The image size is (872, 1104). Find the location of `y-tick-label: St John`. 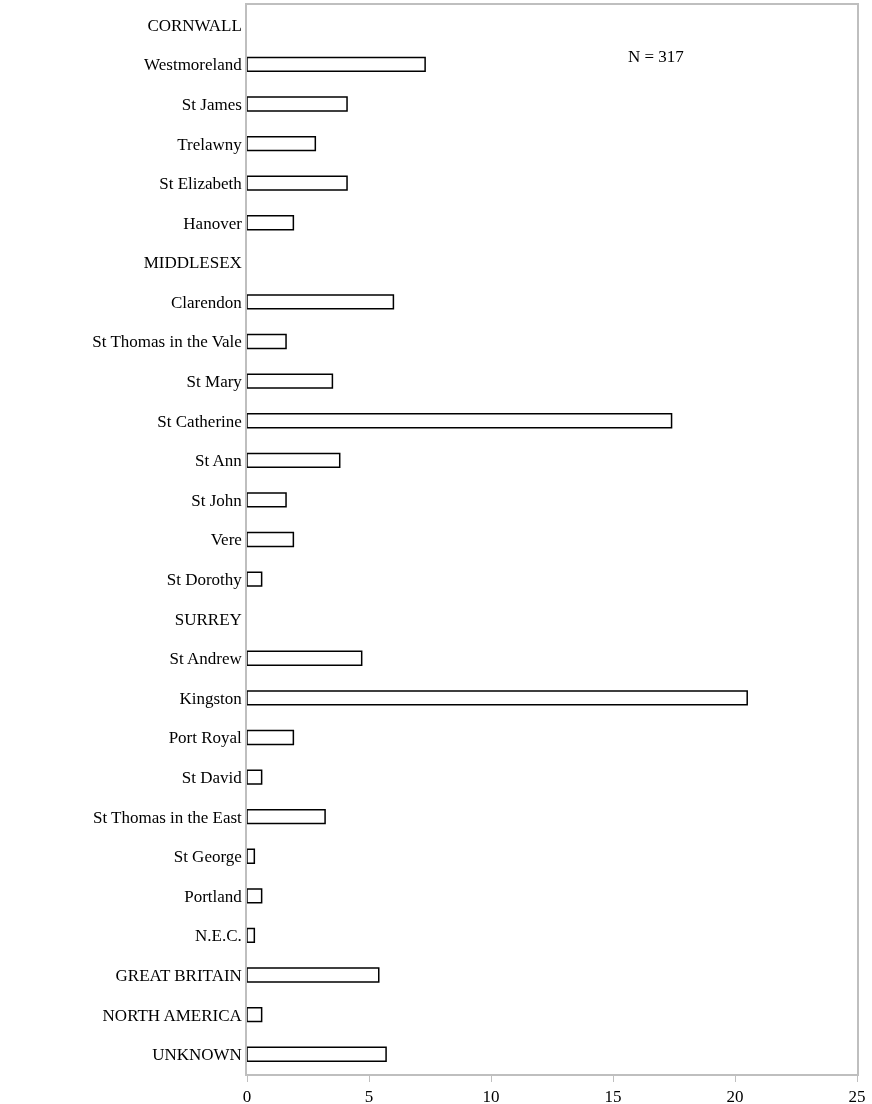

y-tick-label: St John is located at coordinates (217, 500).